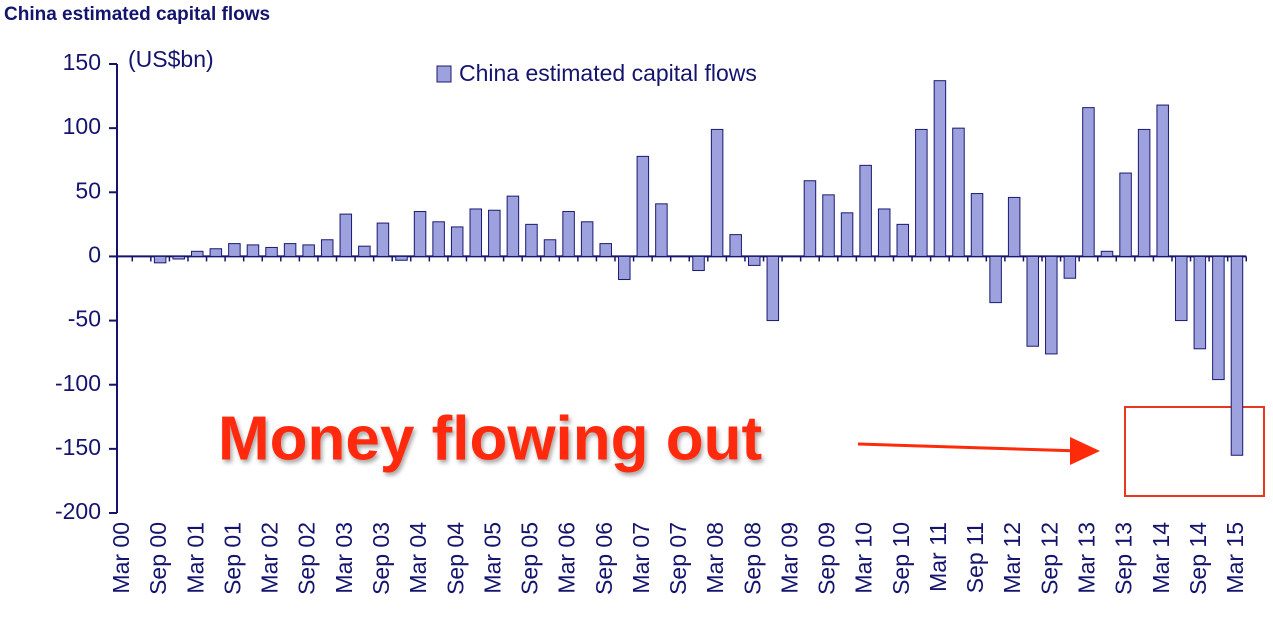  Describe the element at coordinates (1235, 558) in the screenshot. I see `x-tick-label: Mar 15` at that location.